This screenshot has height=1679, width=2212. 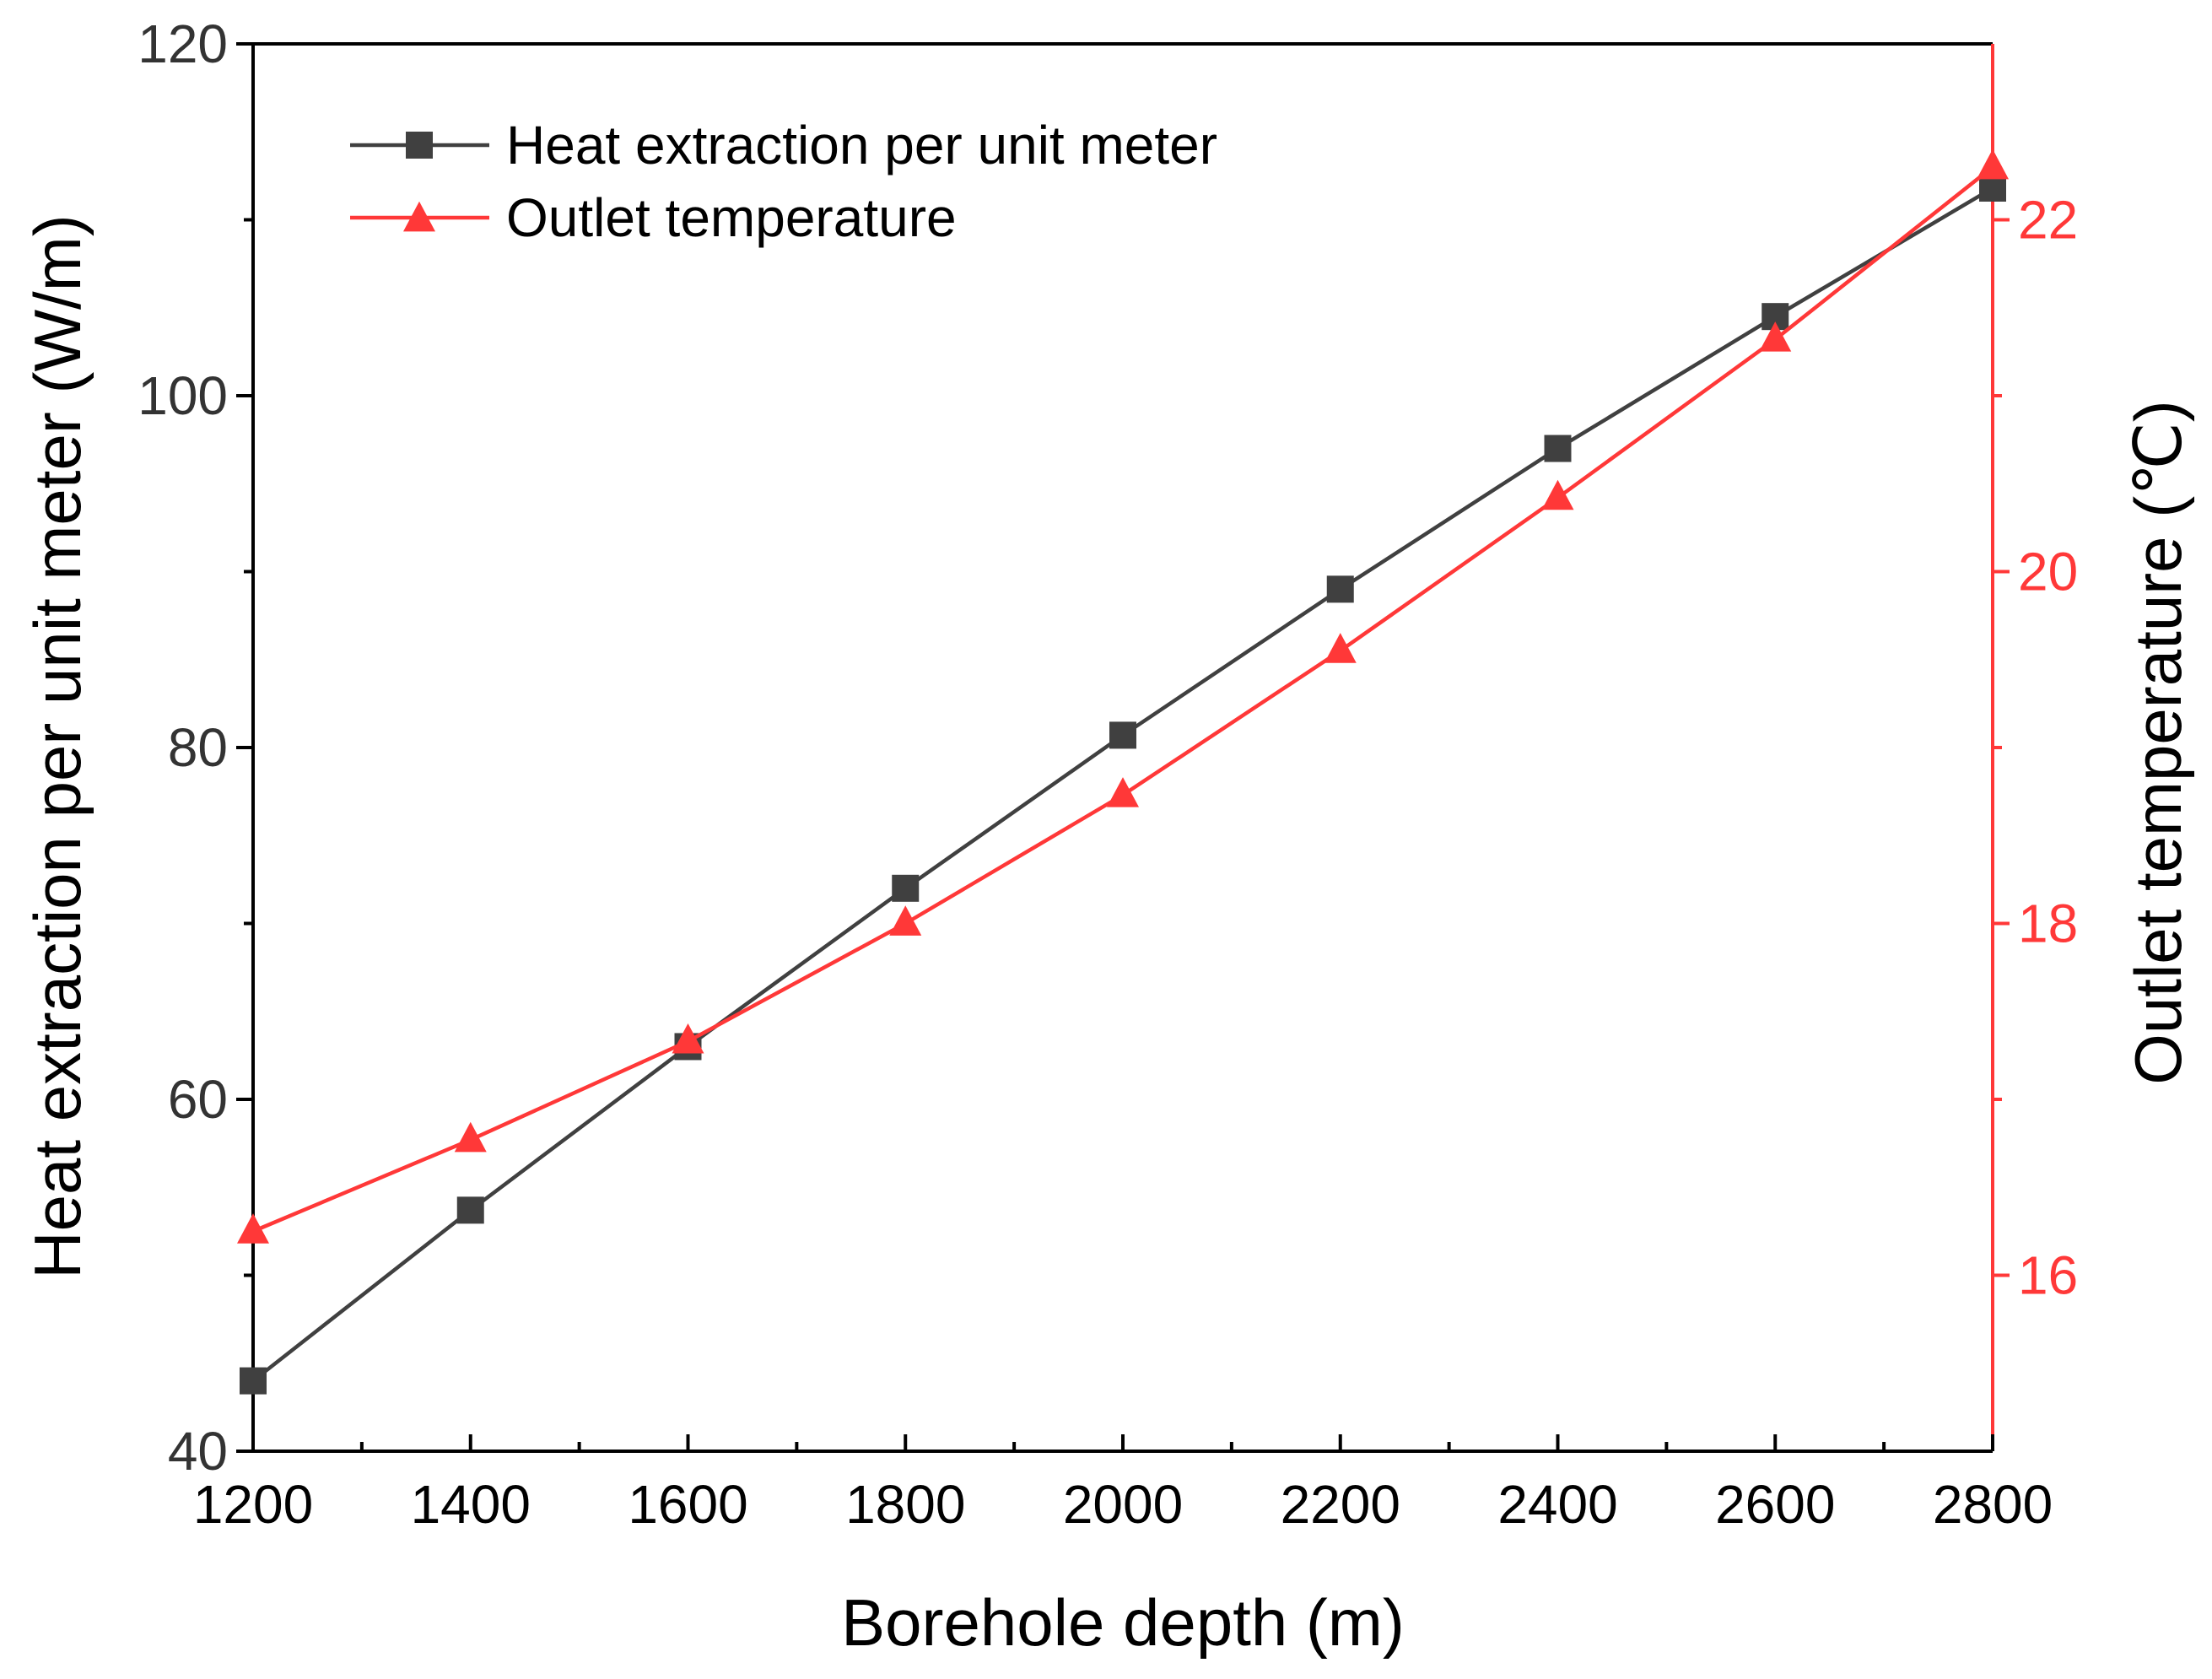 I want to click on legend-entry: Outlet temperature, so click(x=653, y=217).